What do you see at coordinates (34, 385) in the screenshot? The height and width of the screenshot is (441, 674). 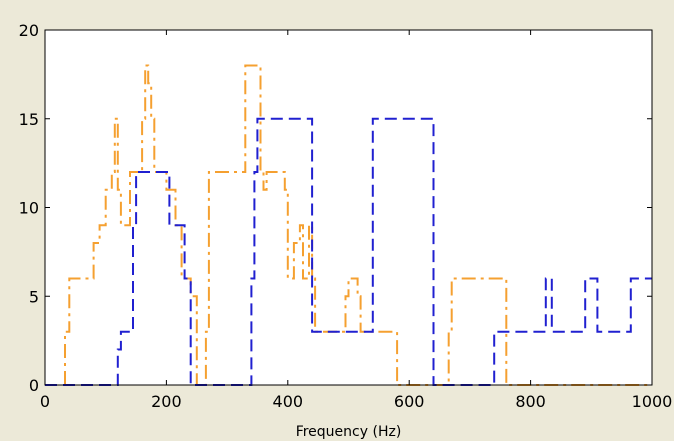 I see `y-tick-label-0: 0` at bounding box center [34, 385].